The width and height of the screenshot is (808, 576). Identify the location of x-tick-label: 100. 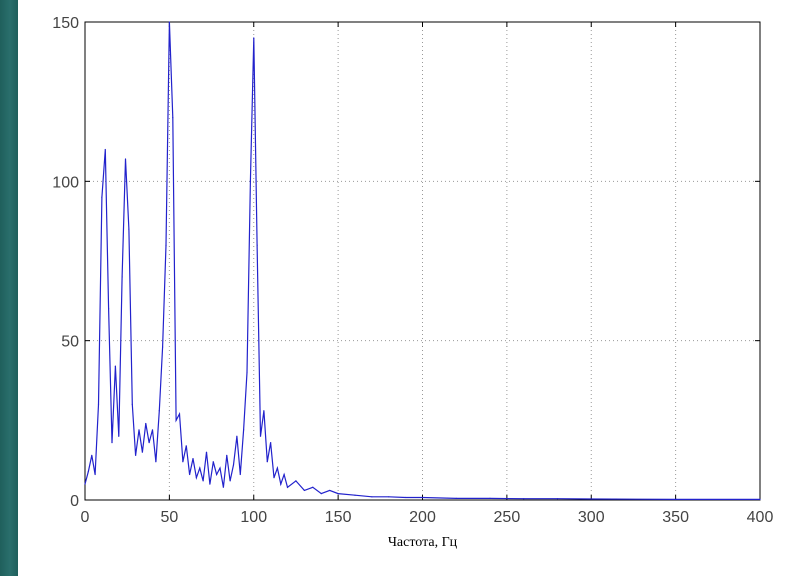
(253, 517).